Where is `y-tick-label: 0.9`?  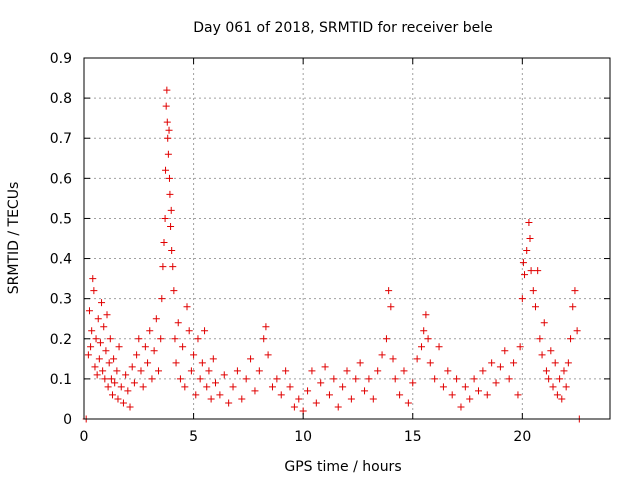
y-tick-label: 0.9 is located at coordinates (61, 59).